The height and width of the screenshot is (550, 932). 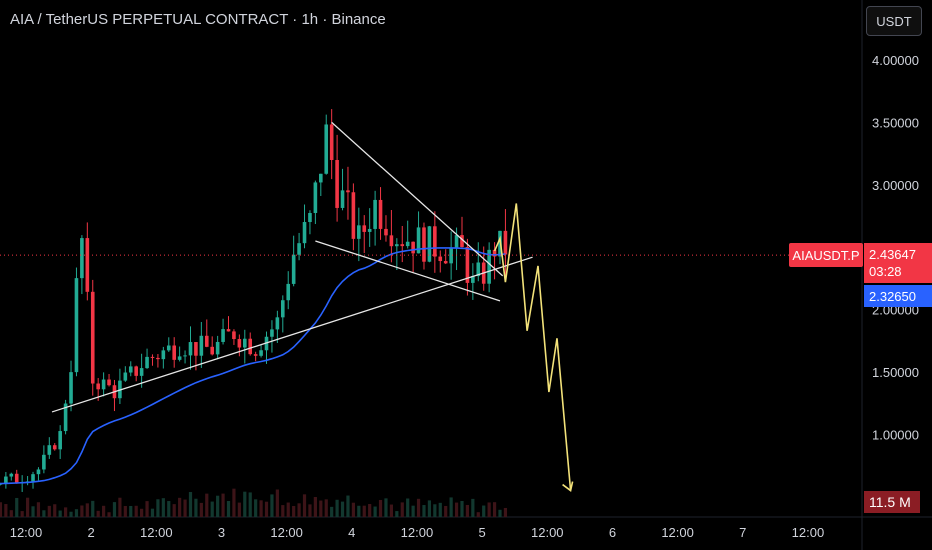 I want to click on currency-button: USDT, so click(x=894, y=21).